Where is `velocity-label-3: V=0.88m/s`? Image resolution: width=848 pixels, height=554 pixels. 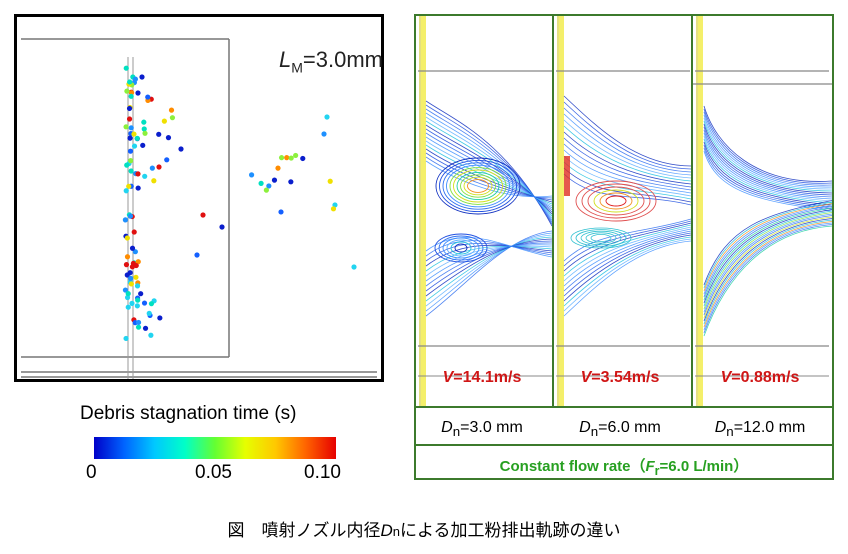
velocity-label-3: V=0.88m/s is located at coordinates (760, 377).